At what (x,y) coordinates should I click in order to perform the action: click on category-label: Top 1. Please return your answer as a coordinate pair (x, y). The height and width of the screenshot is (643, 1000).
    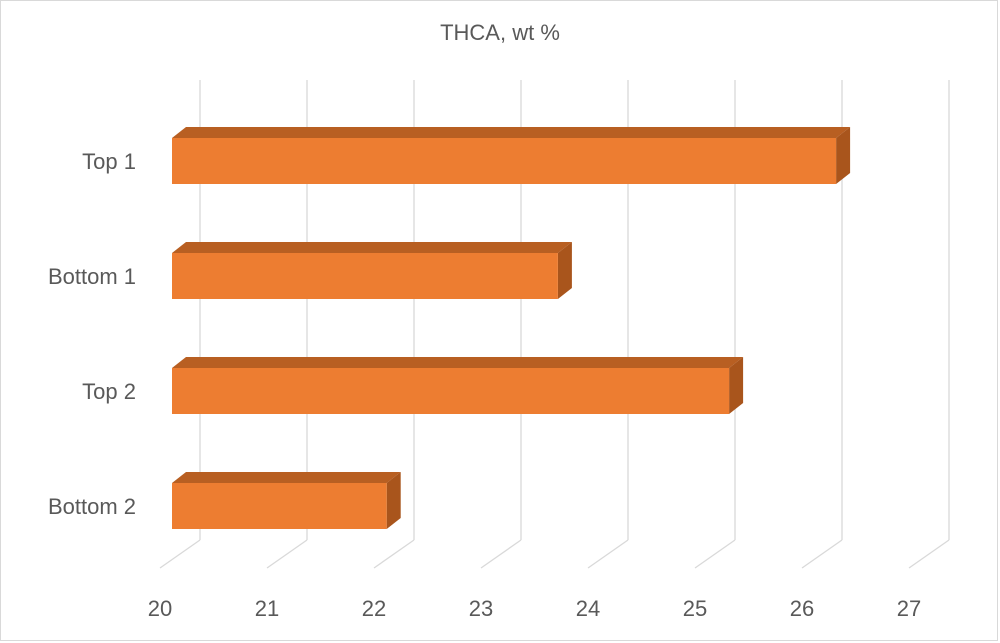
    Looking at the image, I should click on (109, 161).